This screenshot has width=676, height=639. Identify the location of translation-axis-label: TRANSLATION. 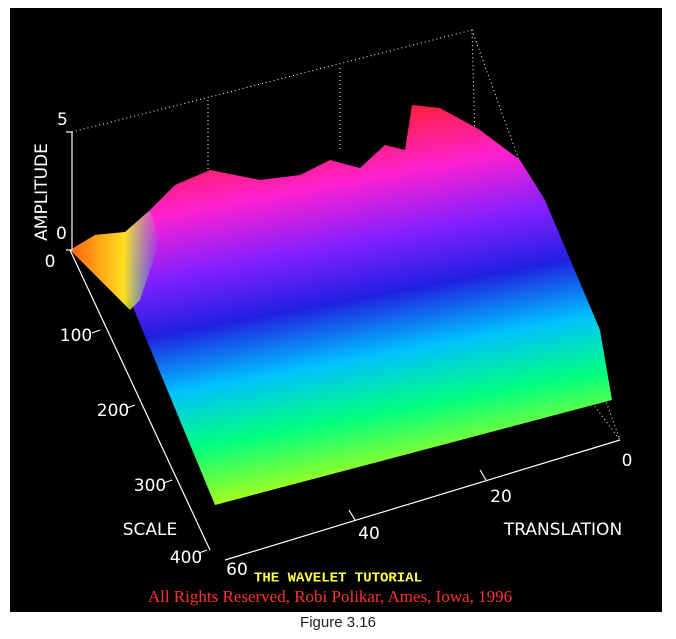
(562, 530).